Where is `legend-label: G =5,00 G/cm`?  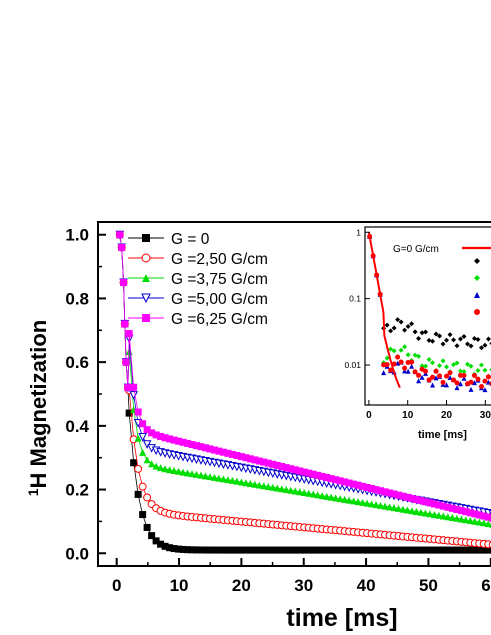 legend-label: G =5,00 G/cm is located at coordinates (219, 299).